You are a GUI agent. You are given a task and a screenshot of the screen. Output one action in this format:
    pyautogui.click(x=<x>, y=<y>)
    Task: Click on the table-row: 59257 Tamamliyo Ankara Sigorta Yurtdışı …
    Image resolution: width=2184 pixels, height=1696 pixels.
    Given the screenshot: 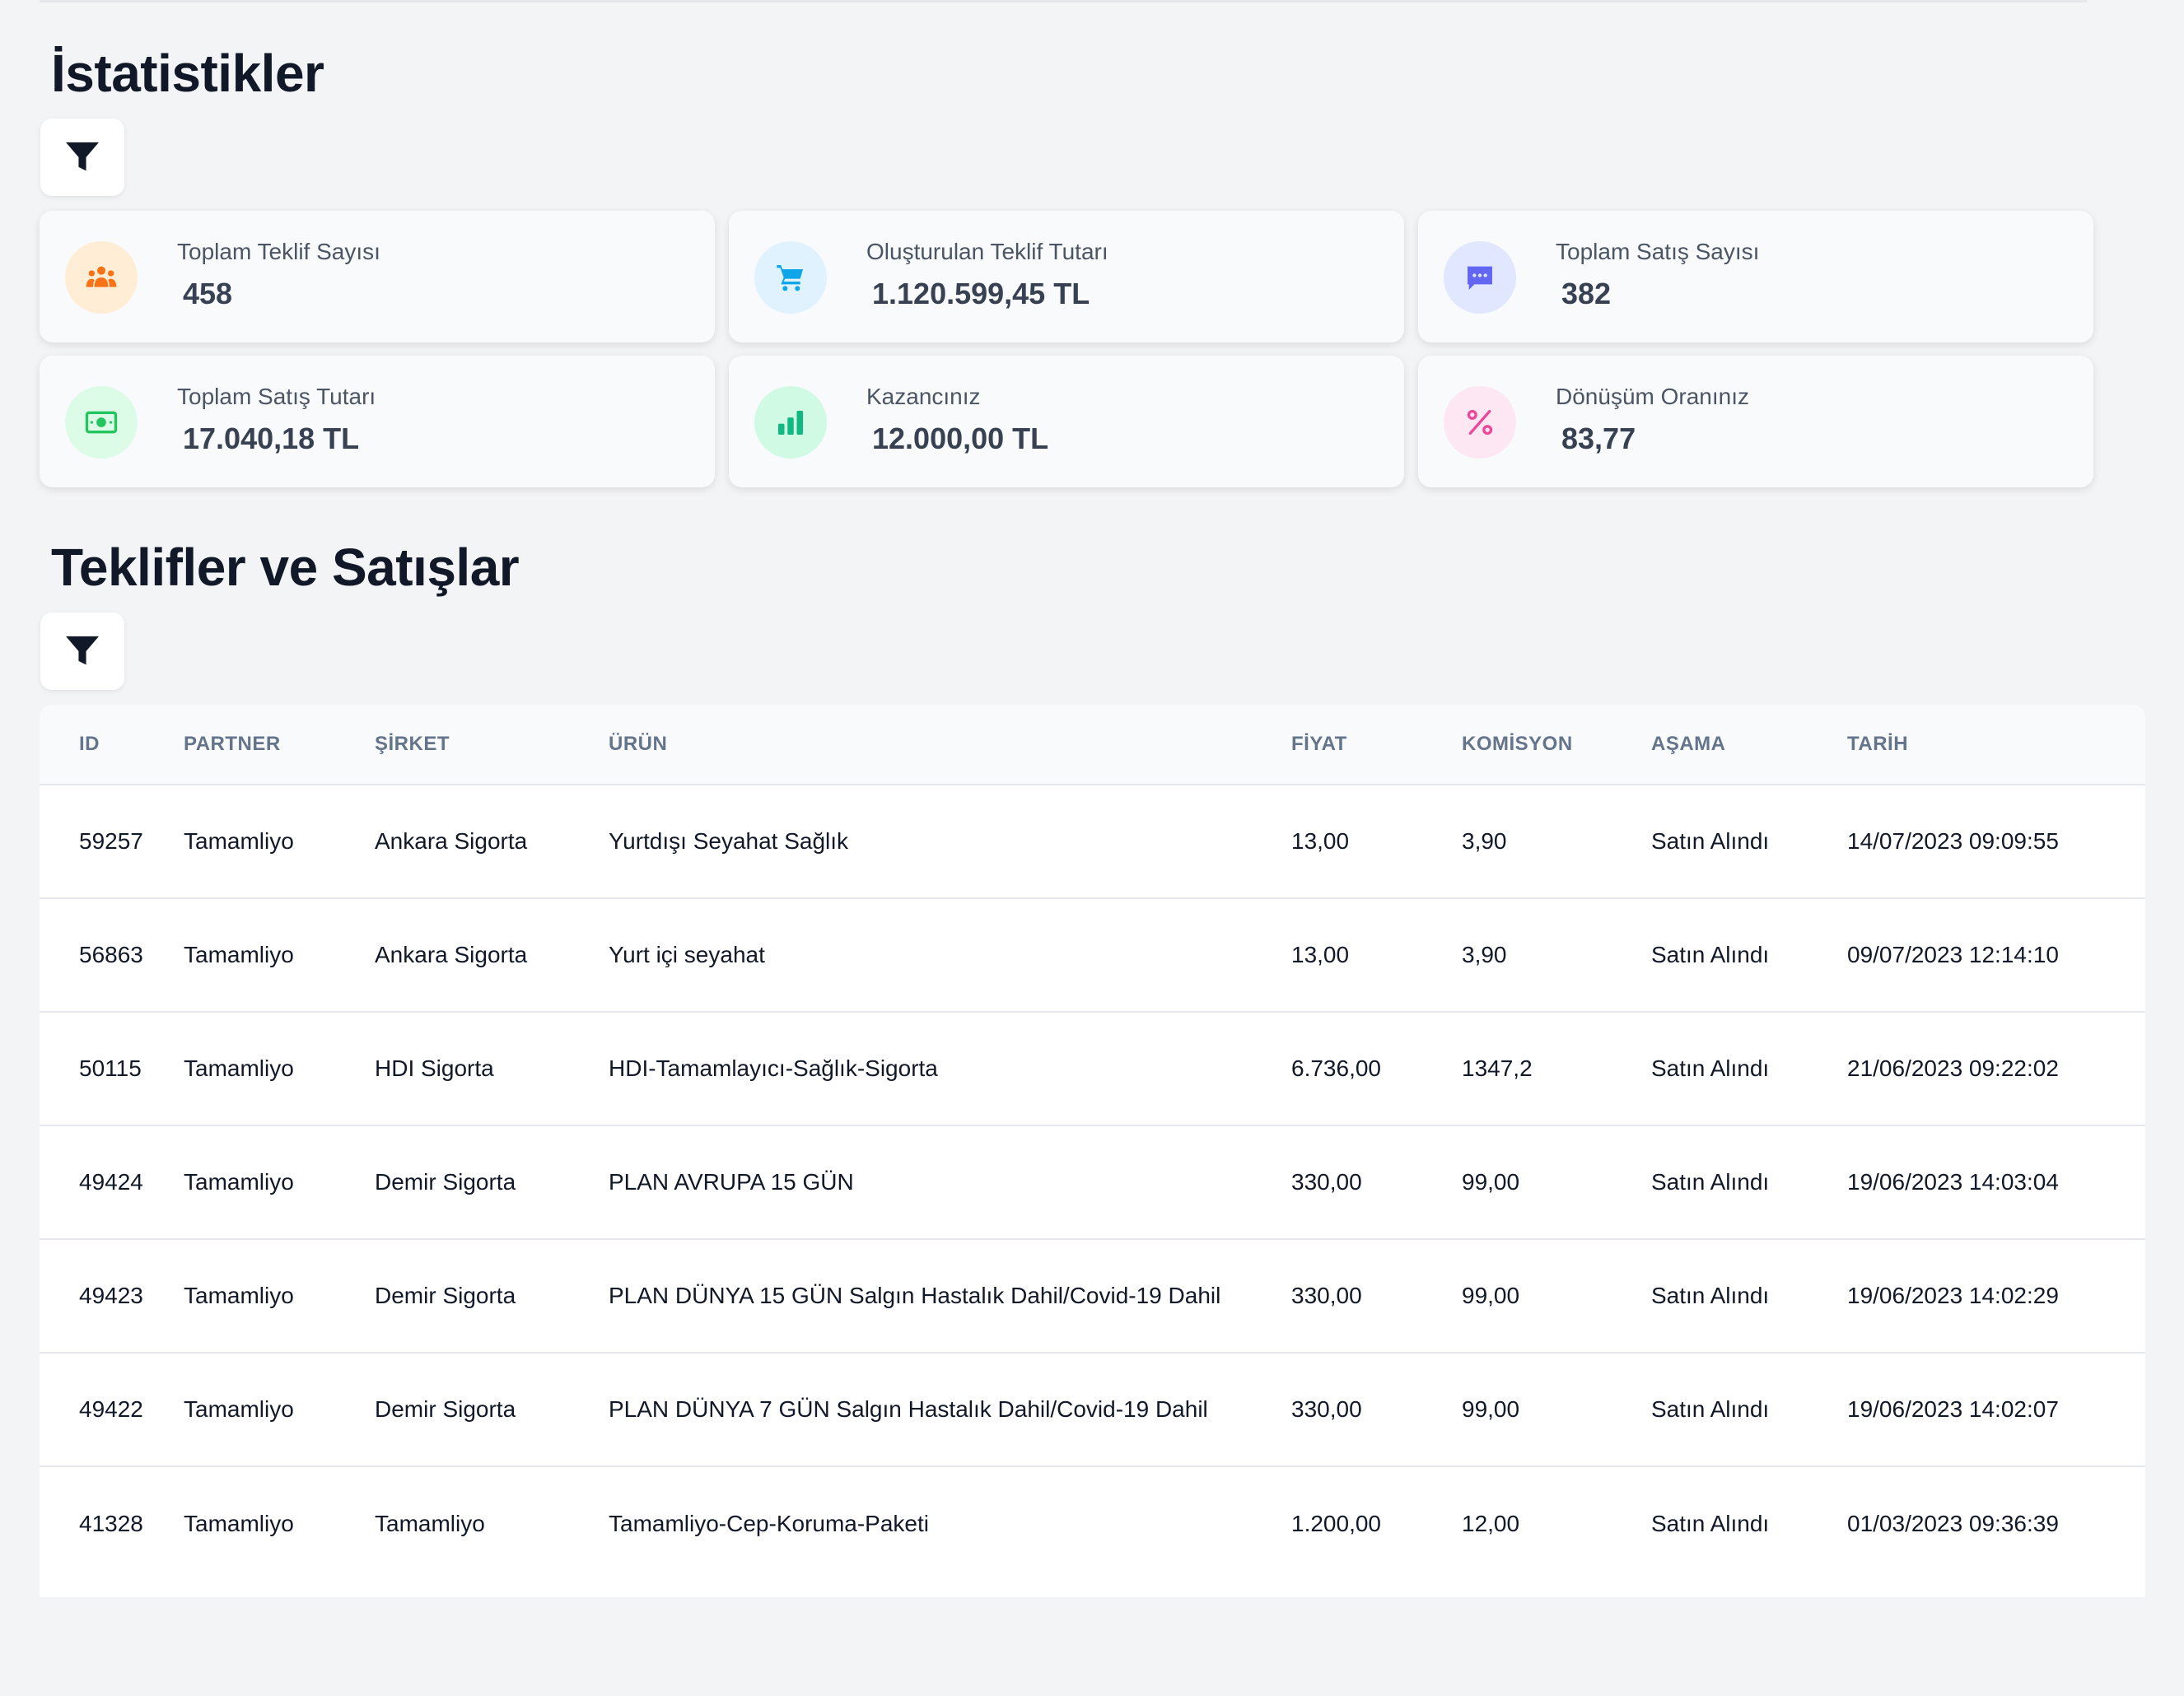 What is the action you would take?
    pyautogui.click(x=1092, y=841)
    